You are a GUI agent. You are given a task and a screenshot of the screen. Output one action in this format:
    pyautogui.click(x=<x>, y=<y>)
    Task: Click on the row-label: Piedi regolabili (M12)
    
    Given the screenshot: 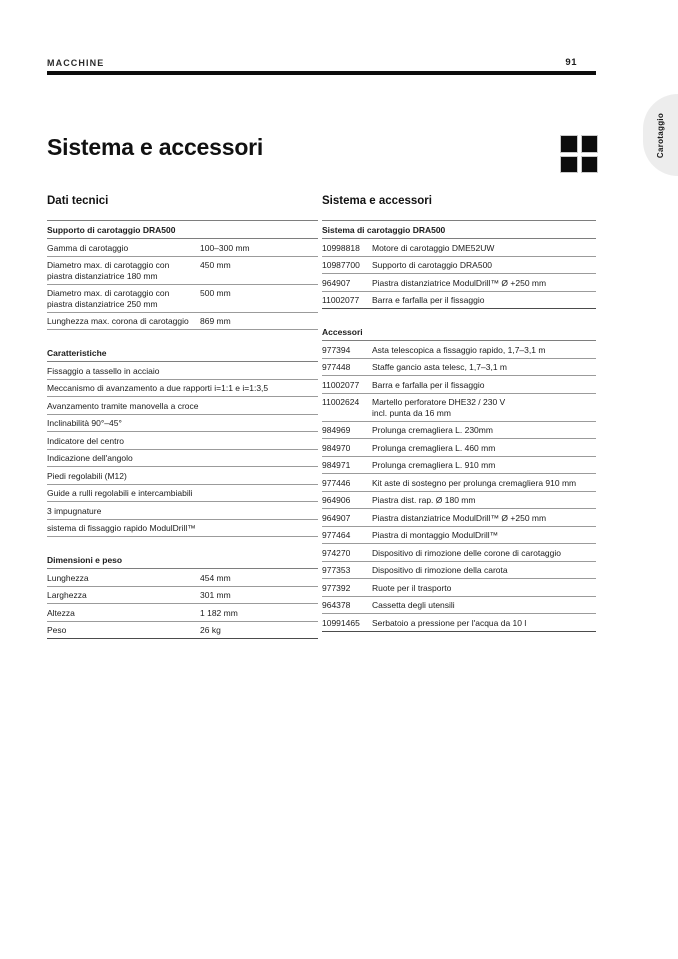 What is the action you would take?
    pyautogui.click(x=87, y=475)
    